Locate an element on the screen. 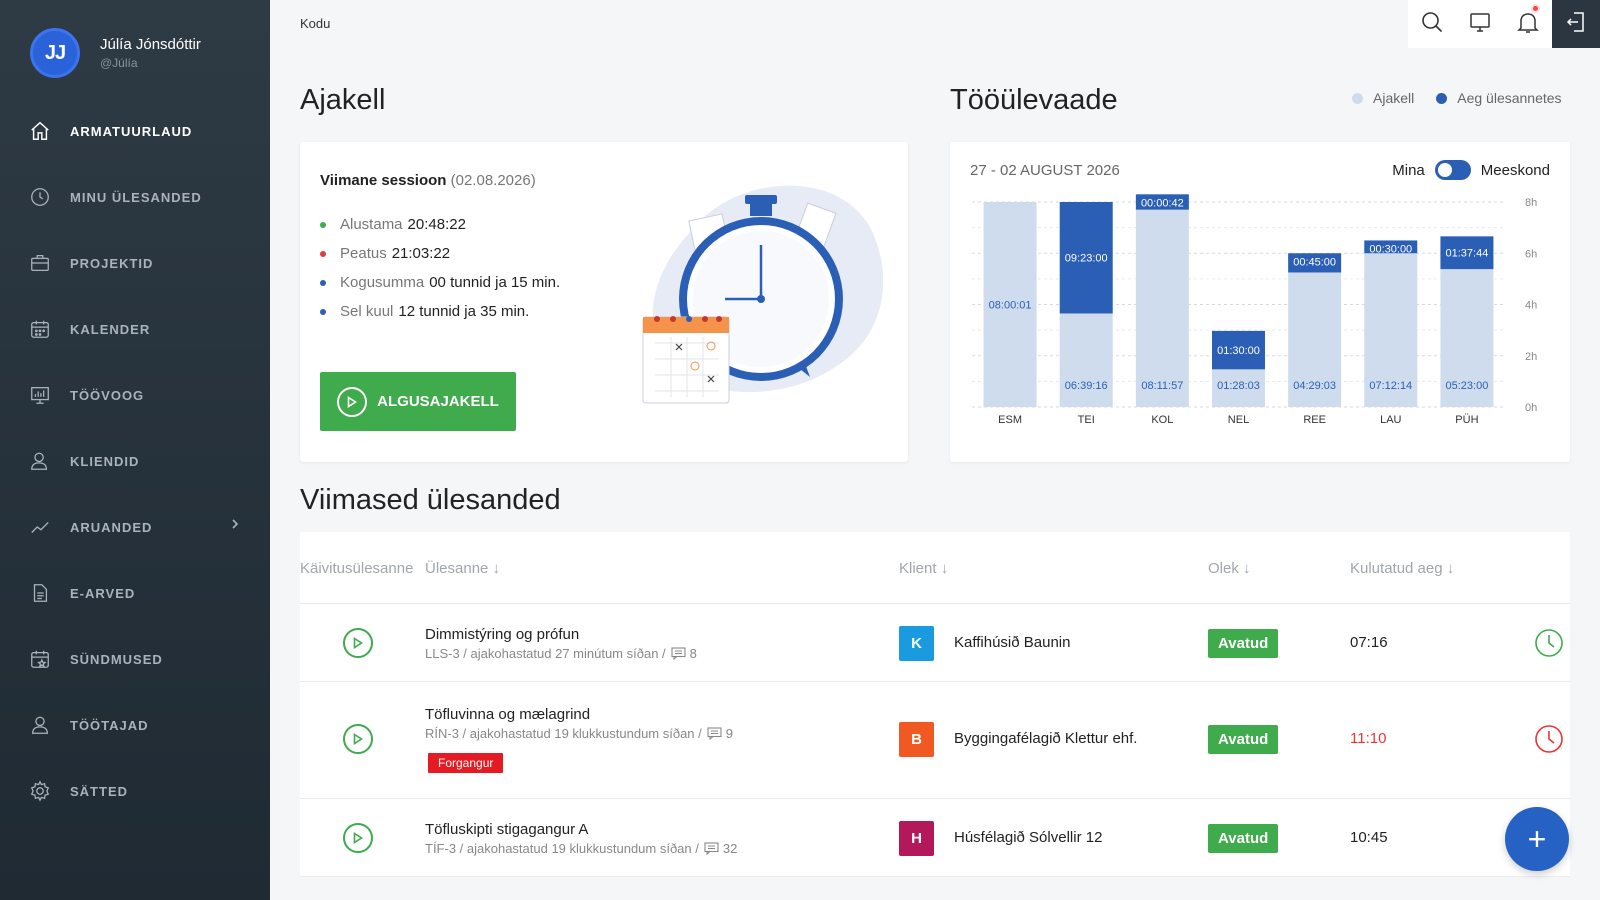 The image size is (1600, 900). y-tick-label: 0h is located at coordinates (1531, 408).